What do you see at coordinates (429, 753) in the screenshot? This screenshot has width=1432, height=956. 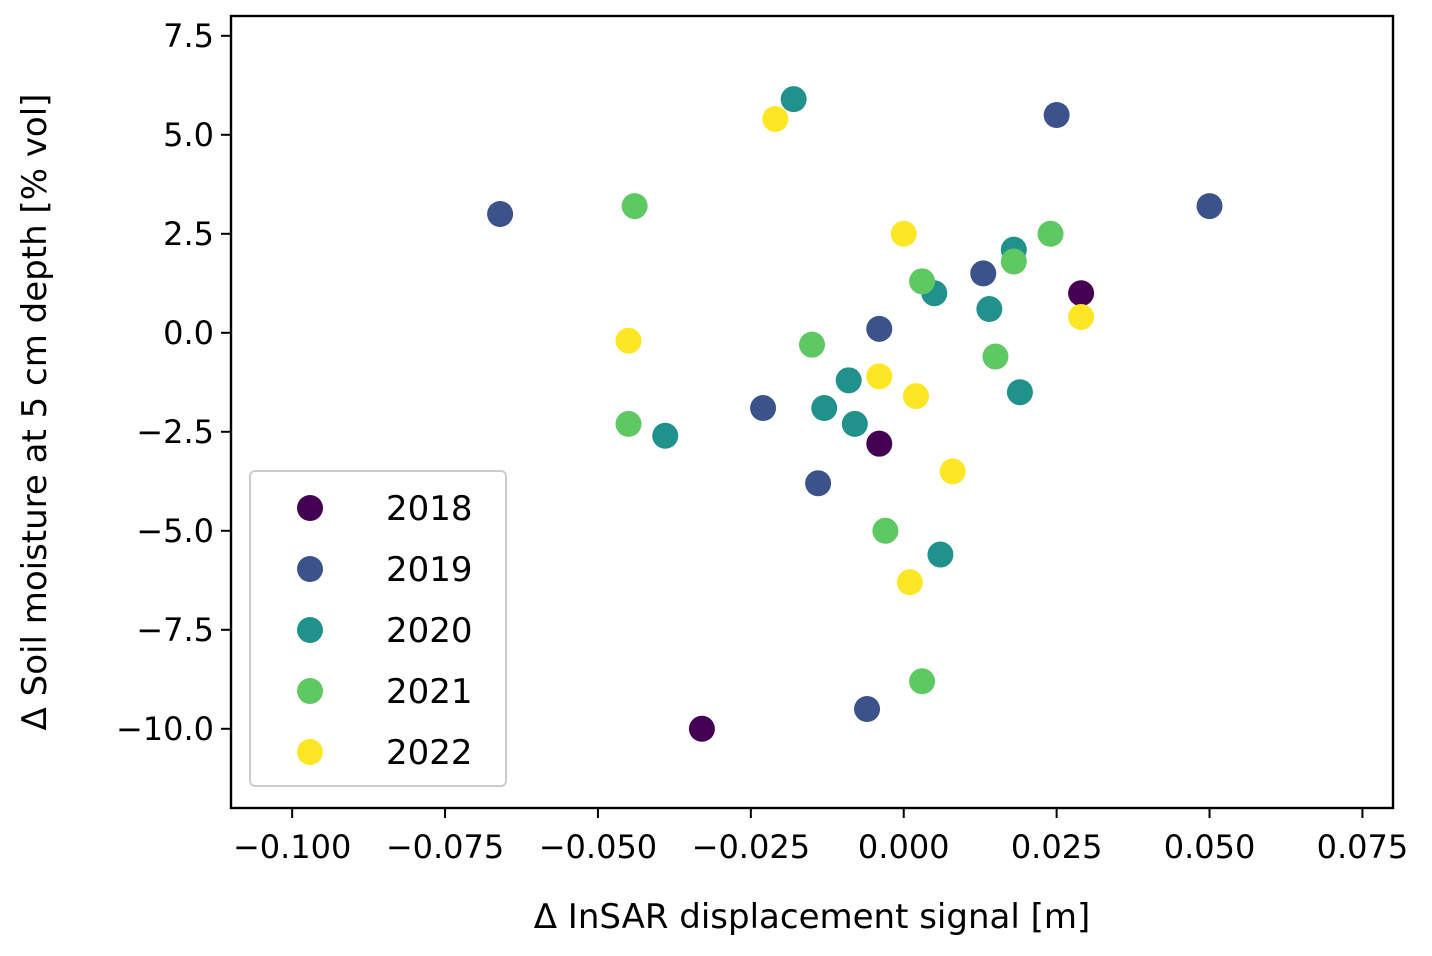 I see `legend-label: 2022` at bounding box center [429, 753].